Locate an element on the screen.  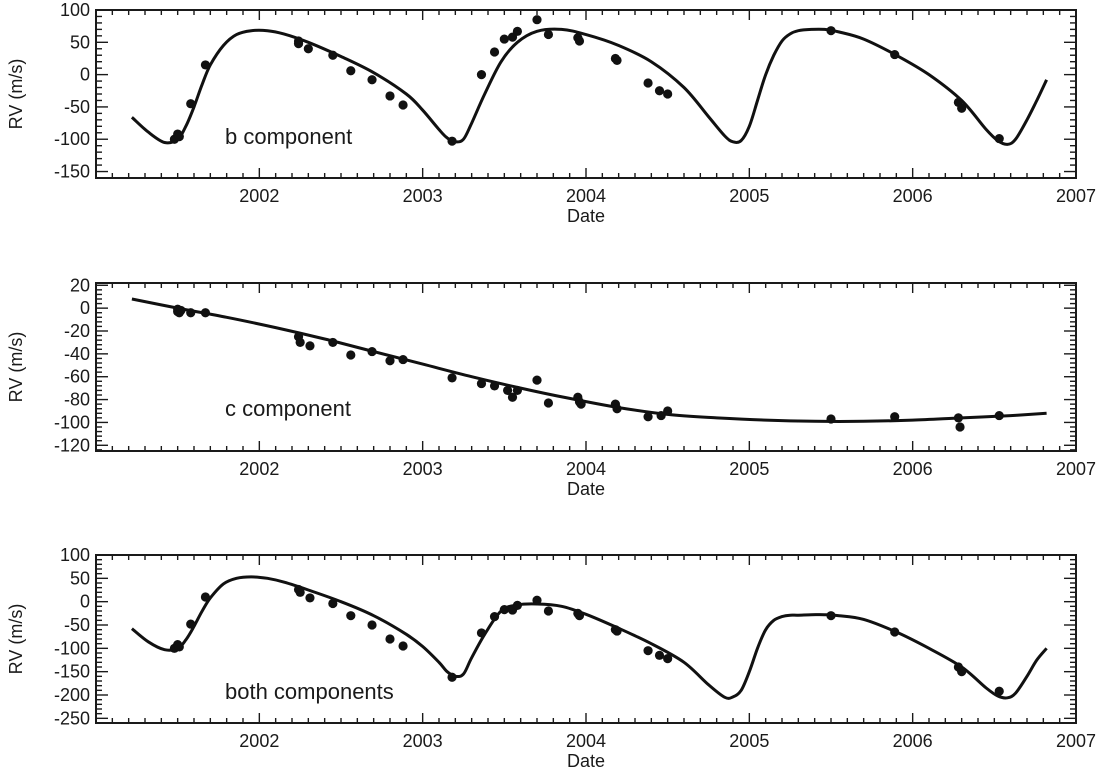
y-tick-label: -120 is located at coordinates (72, 445).